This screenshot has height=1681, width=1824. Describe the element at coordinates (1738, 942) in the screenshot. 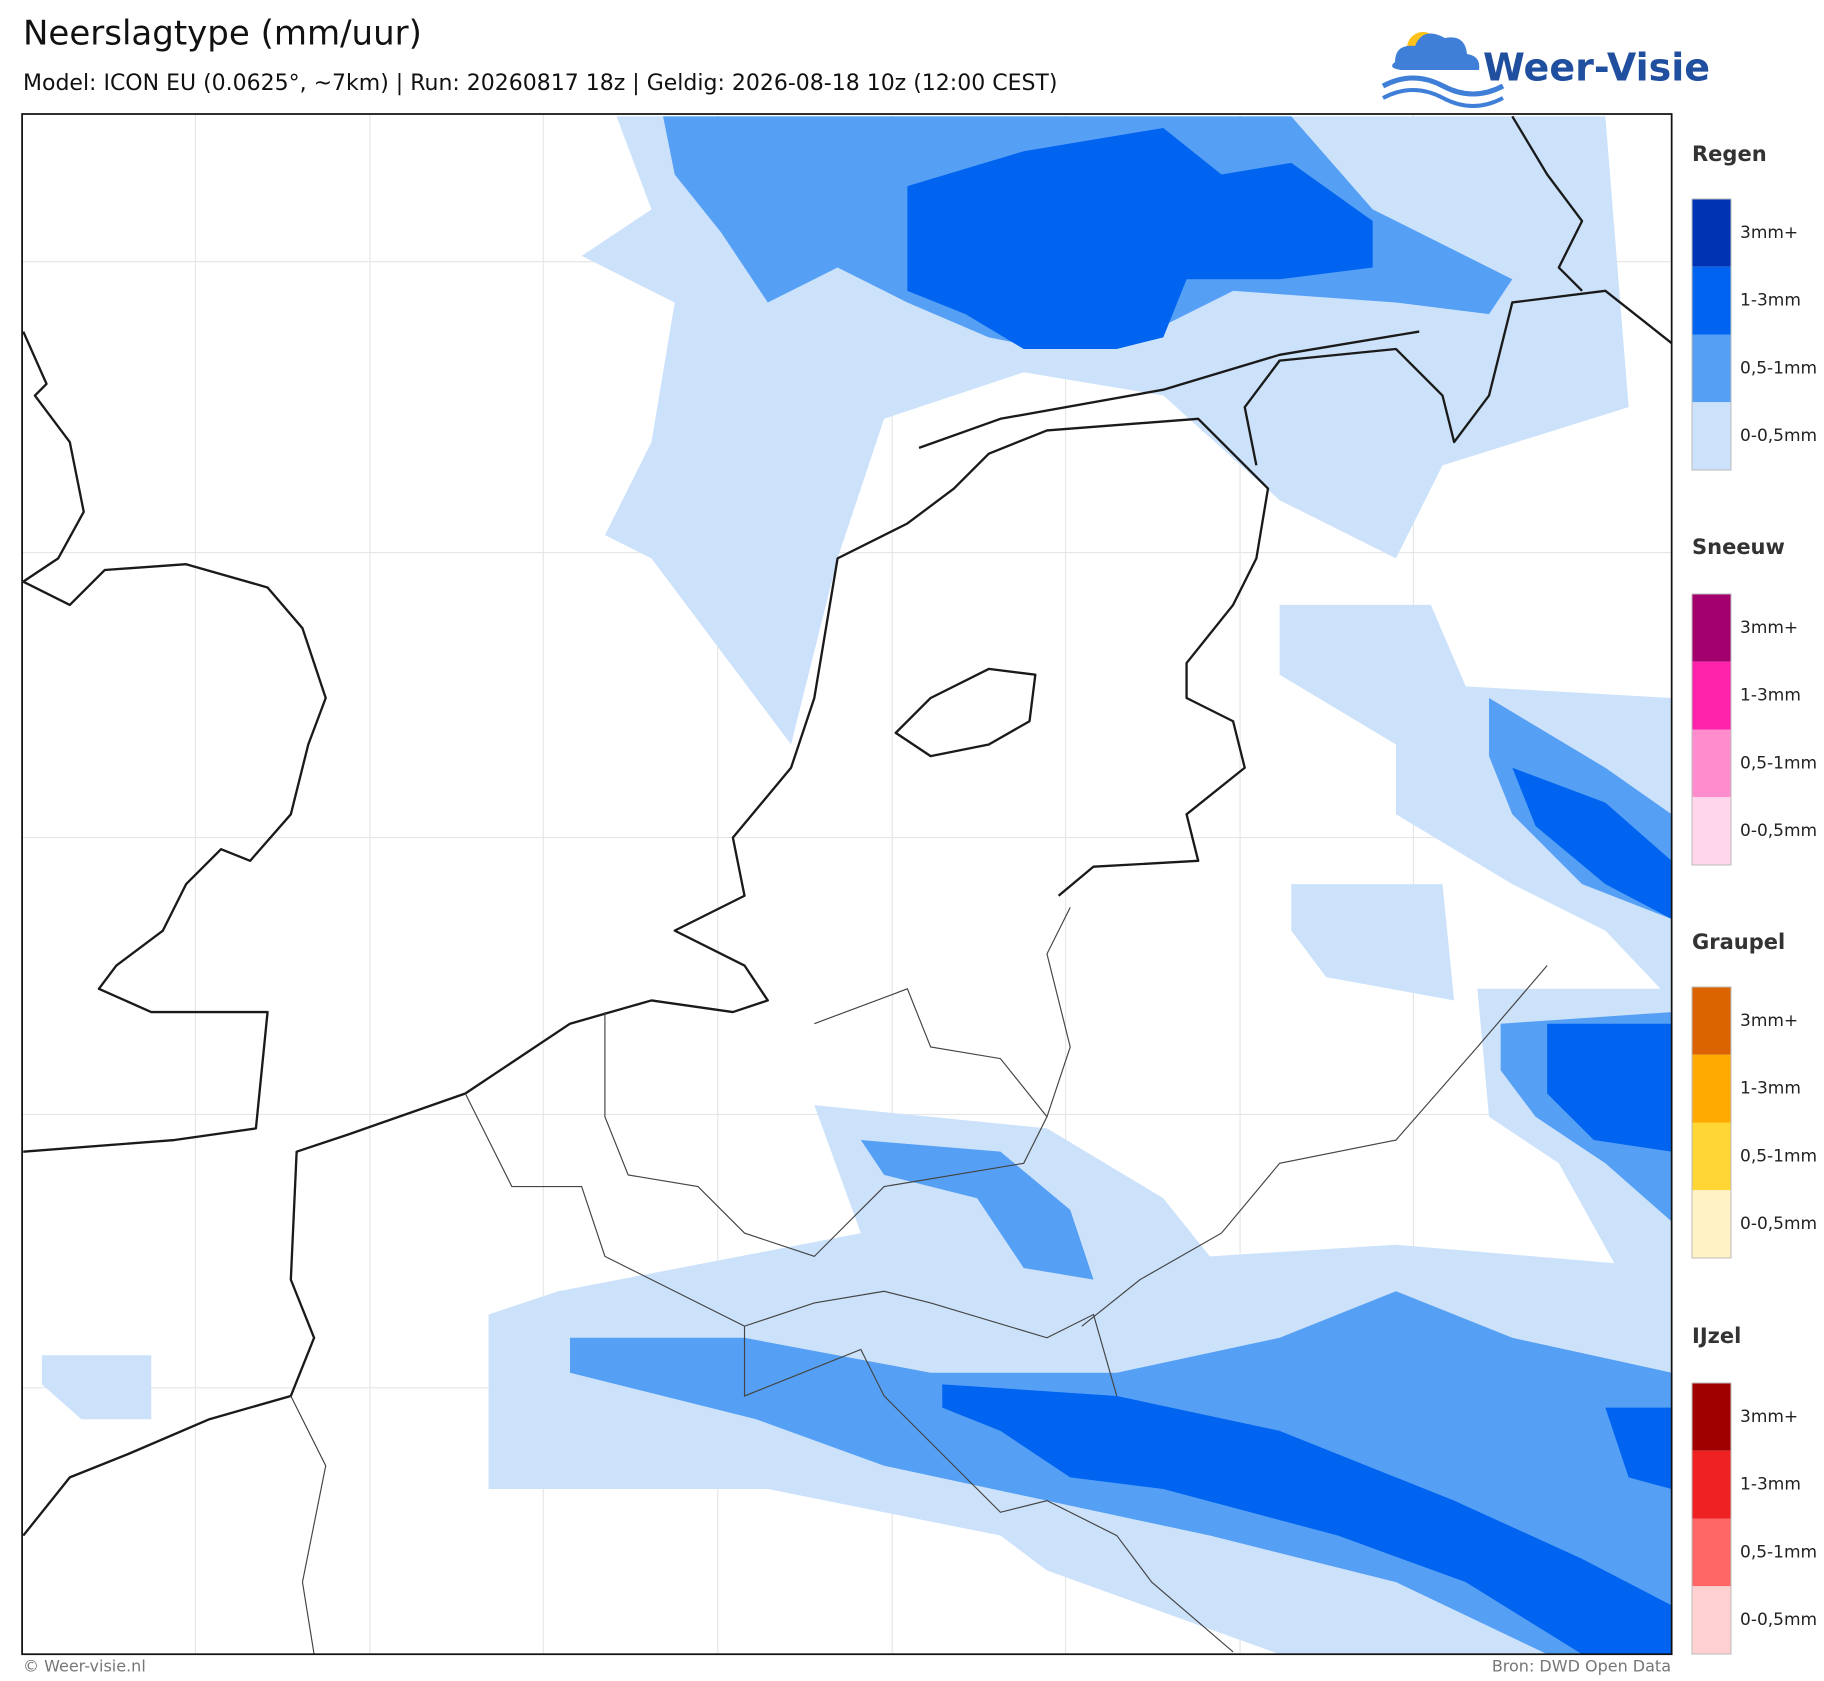

I see `legend-title: Graupel` at that location.